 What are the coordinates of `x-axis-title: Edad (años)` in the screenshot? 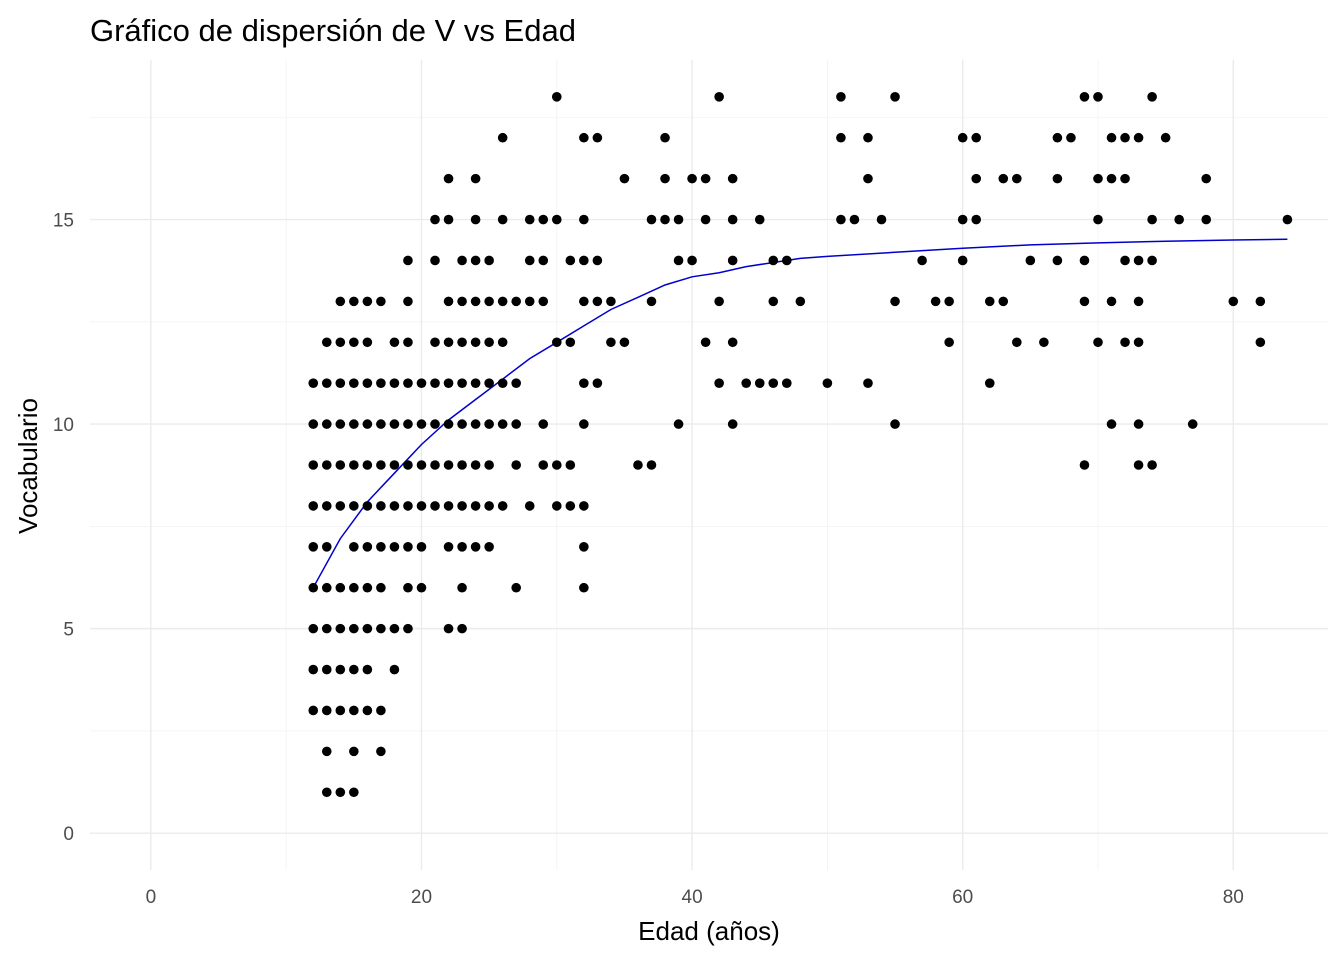 It's located at (709, 931).